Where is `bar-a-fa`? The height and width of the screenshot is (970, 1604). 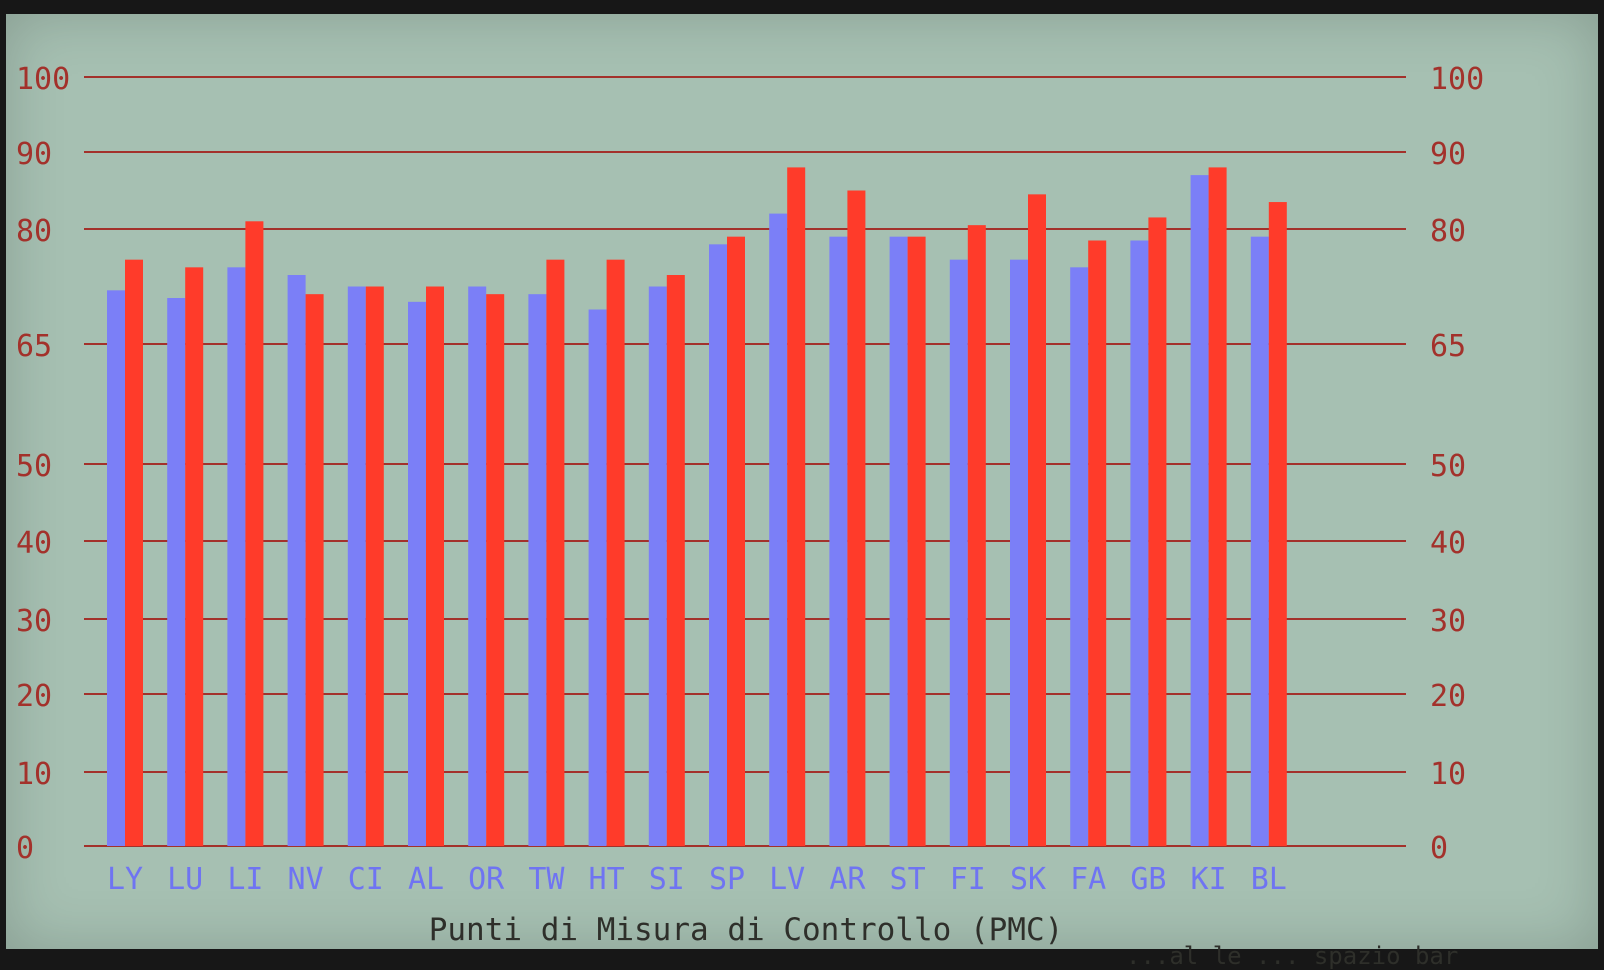 bar-a-fa is located at coordinates (1079, 556).